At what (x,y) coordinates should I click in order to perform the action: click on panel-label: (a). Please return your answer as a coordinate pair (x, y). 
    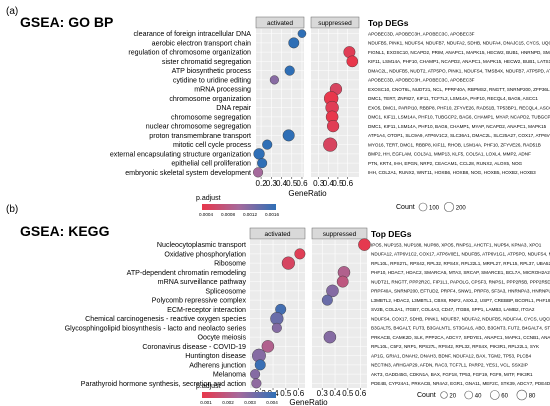
    Looking at the image, I should click on (12, 11).